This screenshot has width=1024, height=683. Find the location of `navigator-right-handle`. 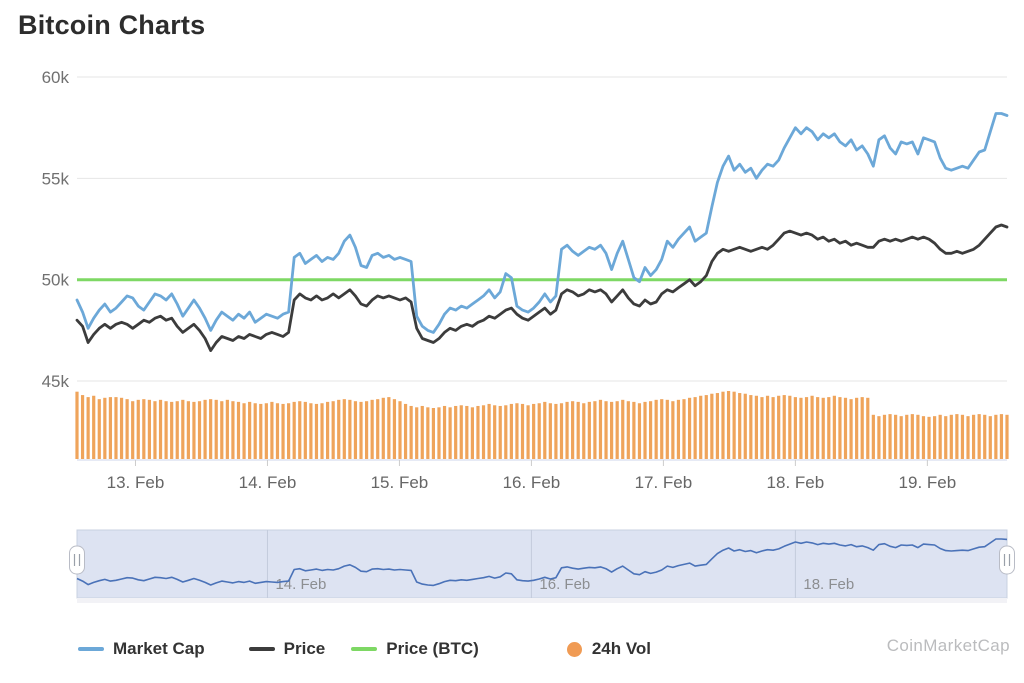

navigator-right-handle is located at coordinates (1007, 560).